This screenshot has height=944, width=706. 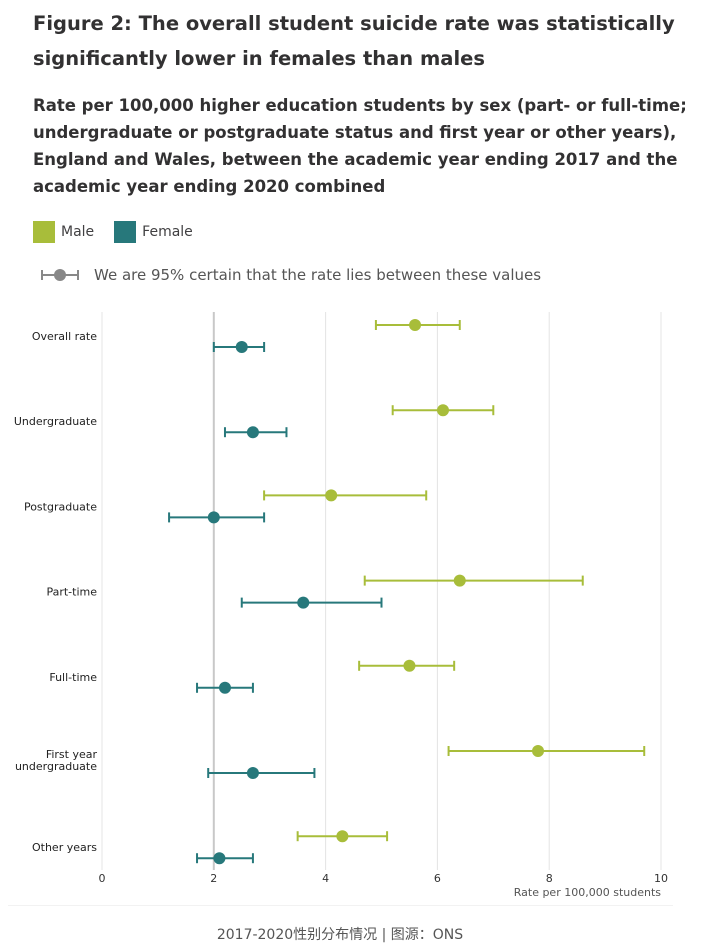 I want to click on category-label-5-line-1: undergraduate, so click(x=56, y=766).